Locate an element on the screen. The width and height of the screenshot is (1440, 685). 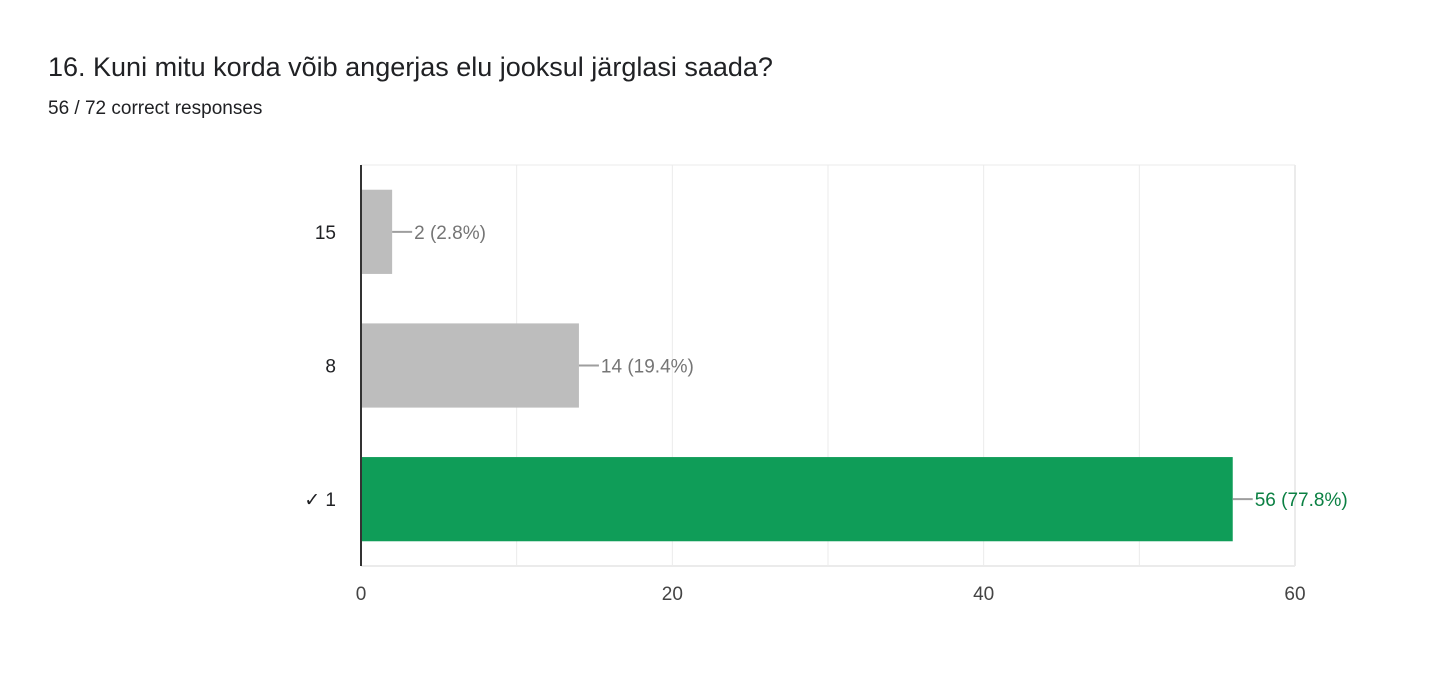
x-tick-label: 60 is located at coordinates (1294, 594).